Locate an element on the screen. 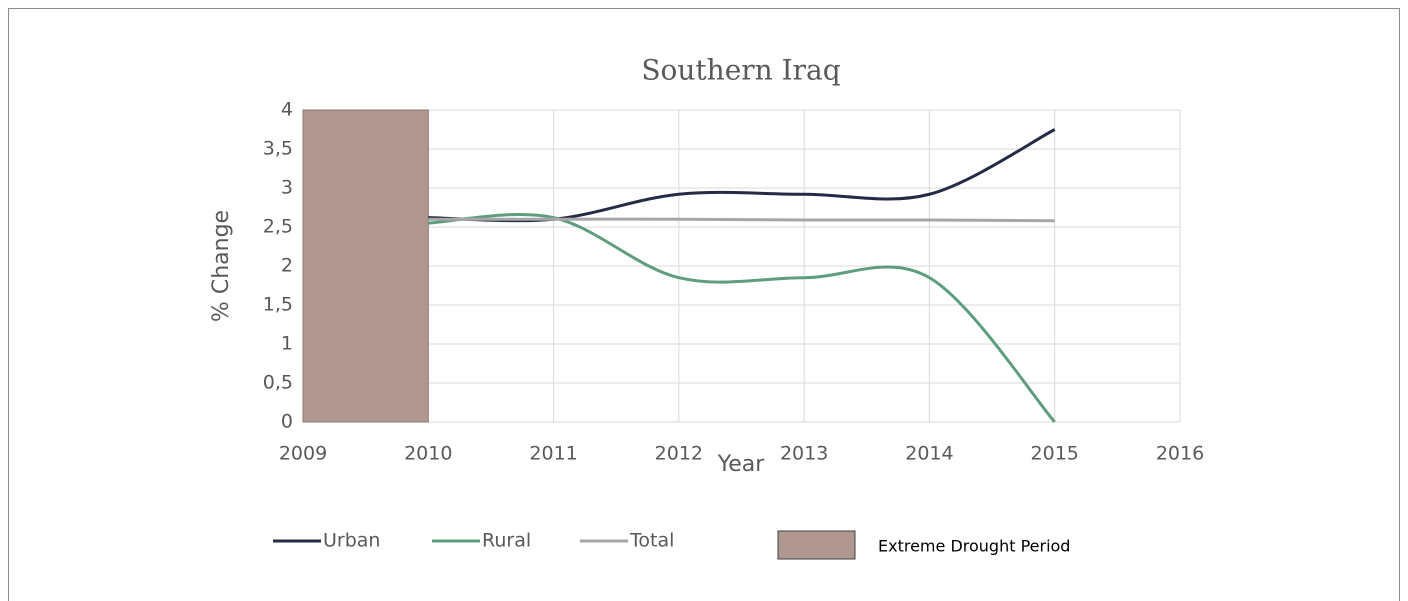 Image resolution: width=1408 pixels, height=601 pixels. x-tick-label: 2012 is located at coordinates (679, 454).